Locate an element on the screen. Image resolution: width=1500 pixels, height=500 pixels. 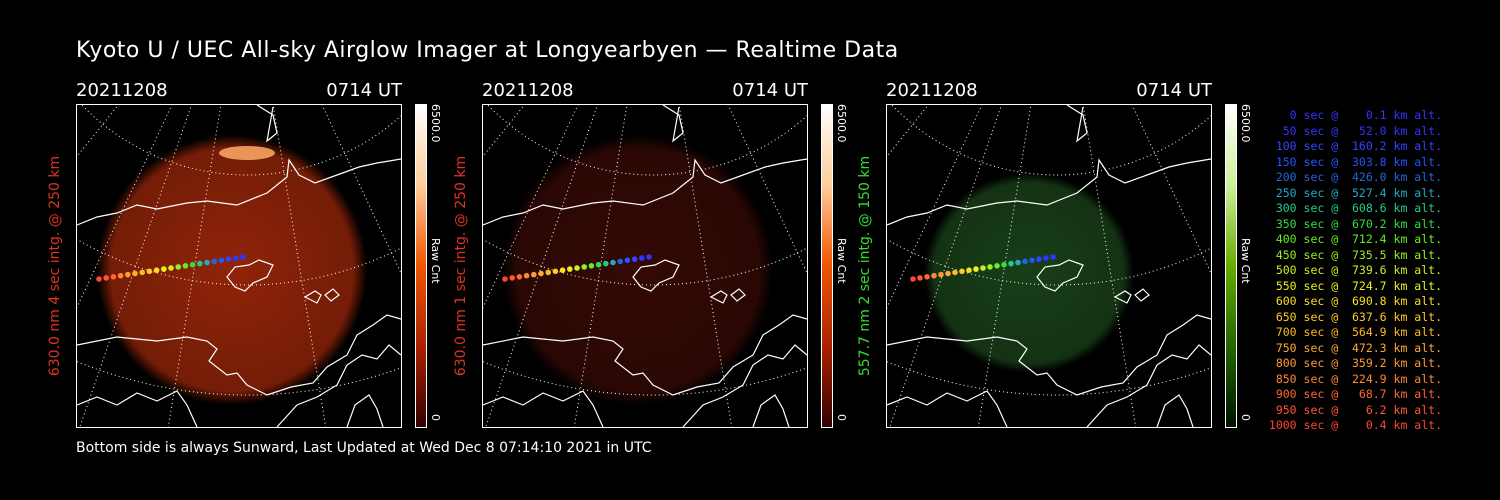
legend-entry: 550 sec @ 724.7 km alt. is located at coordinates (1355, 285).